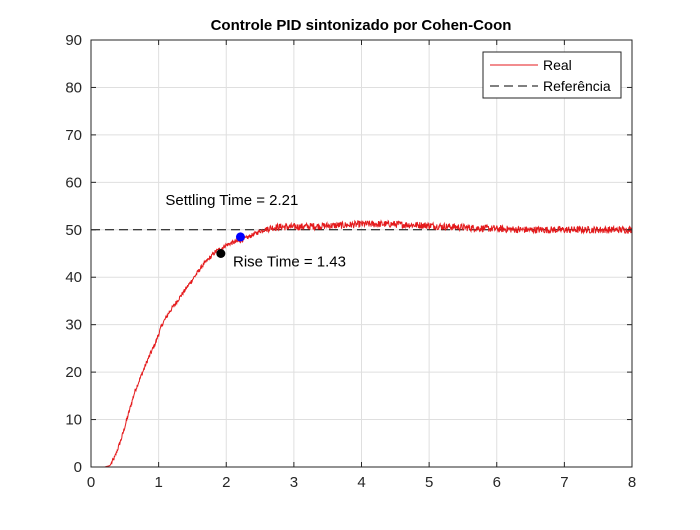  I want to click on x-tick-label: 5, so click(429, 482).